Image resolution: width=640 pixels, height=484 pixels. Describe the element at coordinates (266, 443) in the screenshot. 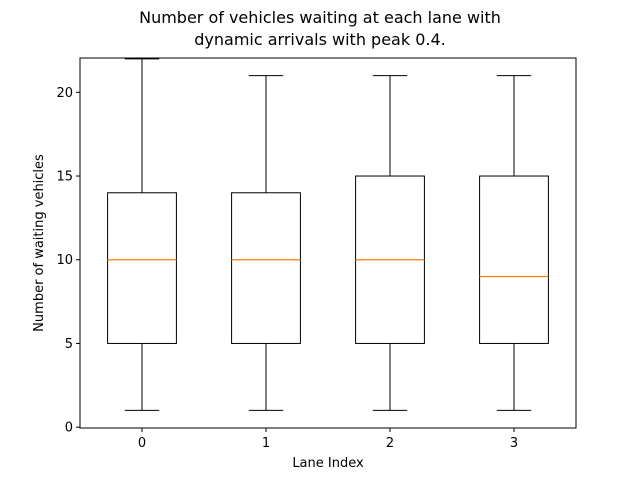

I see `x-tick-label: 1` at that location.